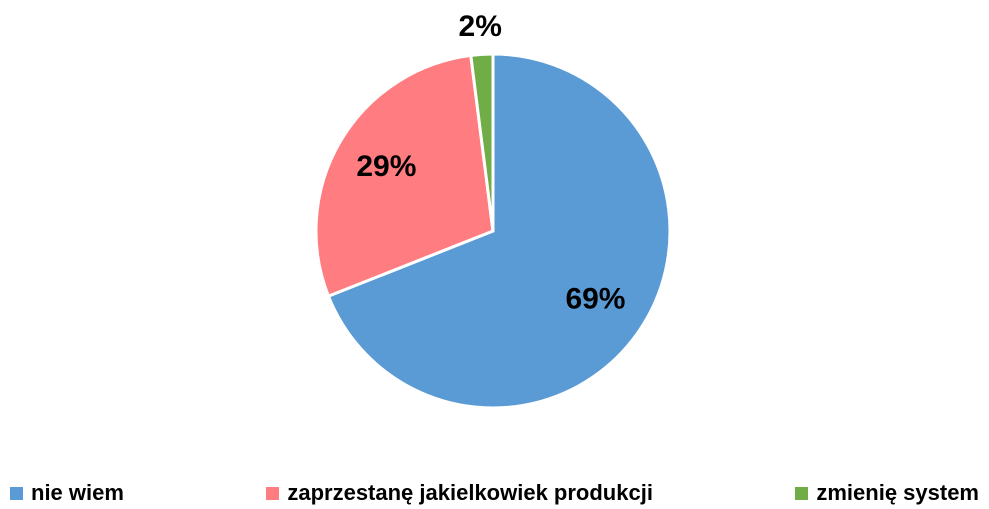  What do you see at coordinates (480, 26) in the screenshot?
I see `data-label: 2%` at bounding box center [480, 26].